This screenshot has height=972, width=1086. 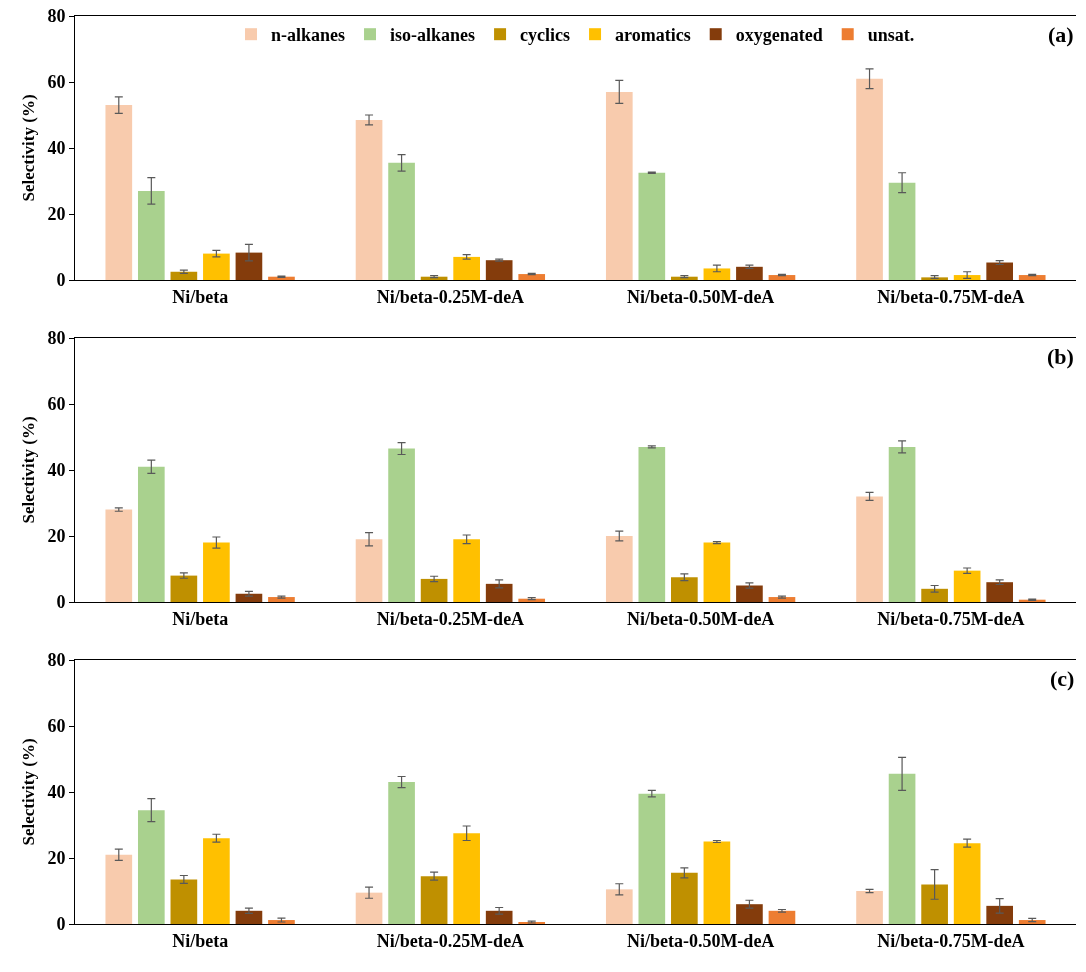 What do you see at coordinates (1062, 678) in the screenshot?
I see `annotation: (c)` at bounding box center [1062, 678].